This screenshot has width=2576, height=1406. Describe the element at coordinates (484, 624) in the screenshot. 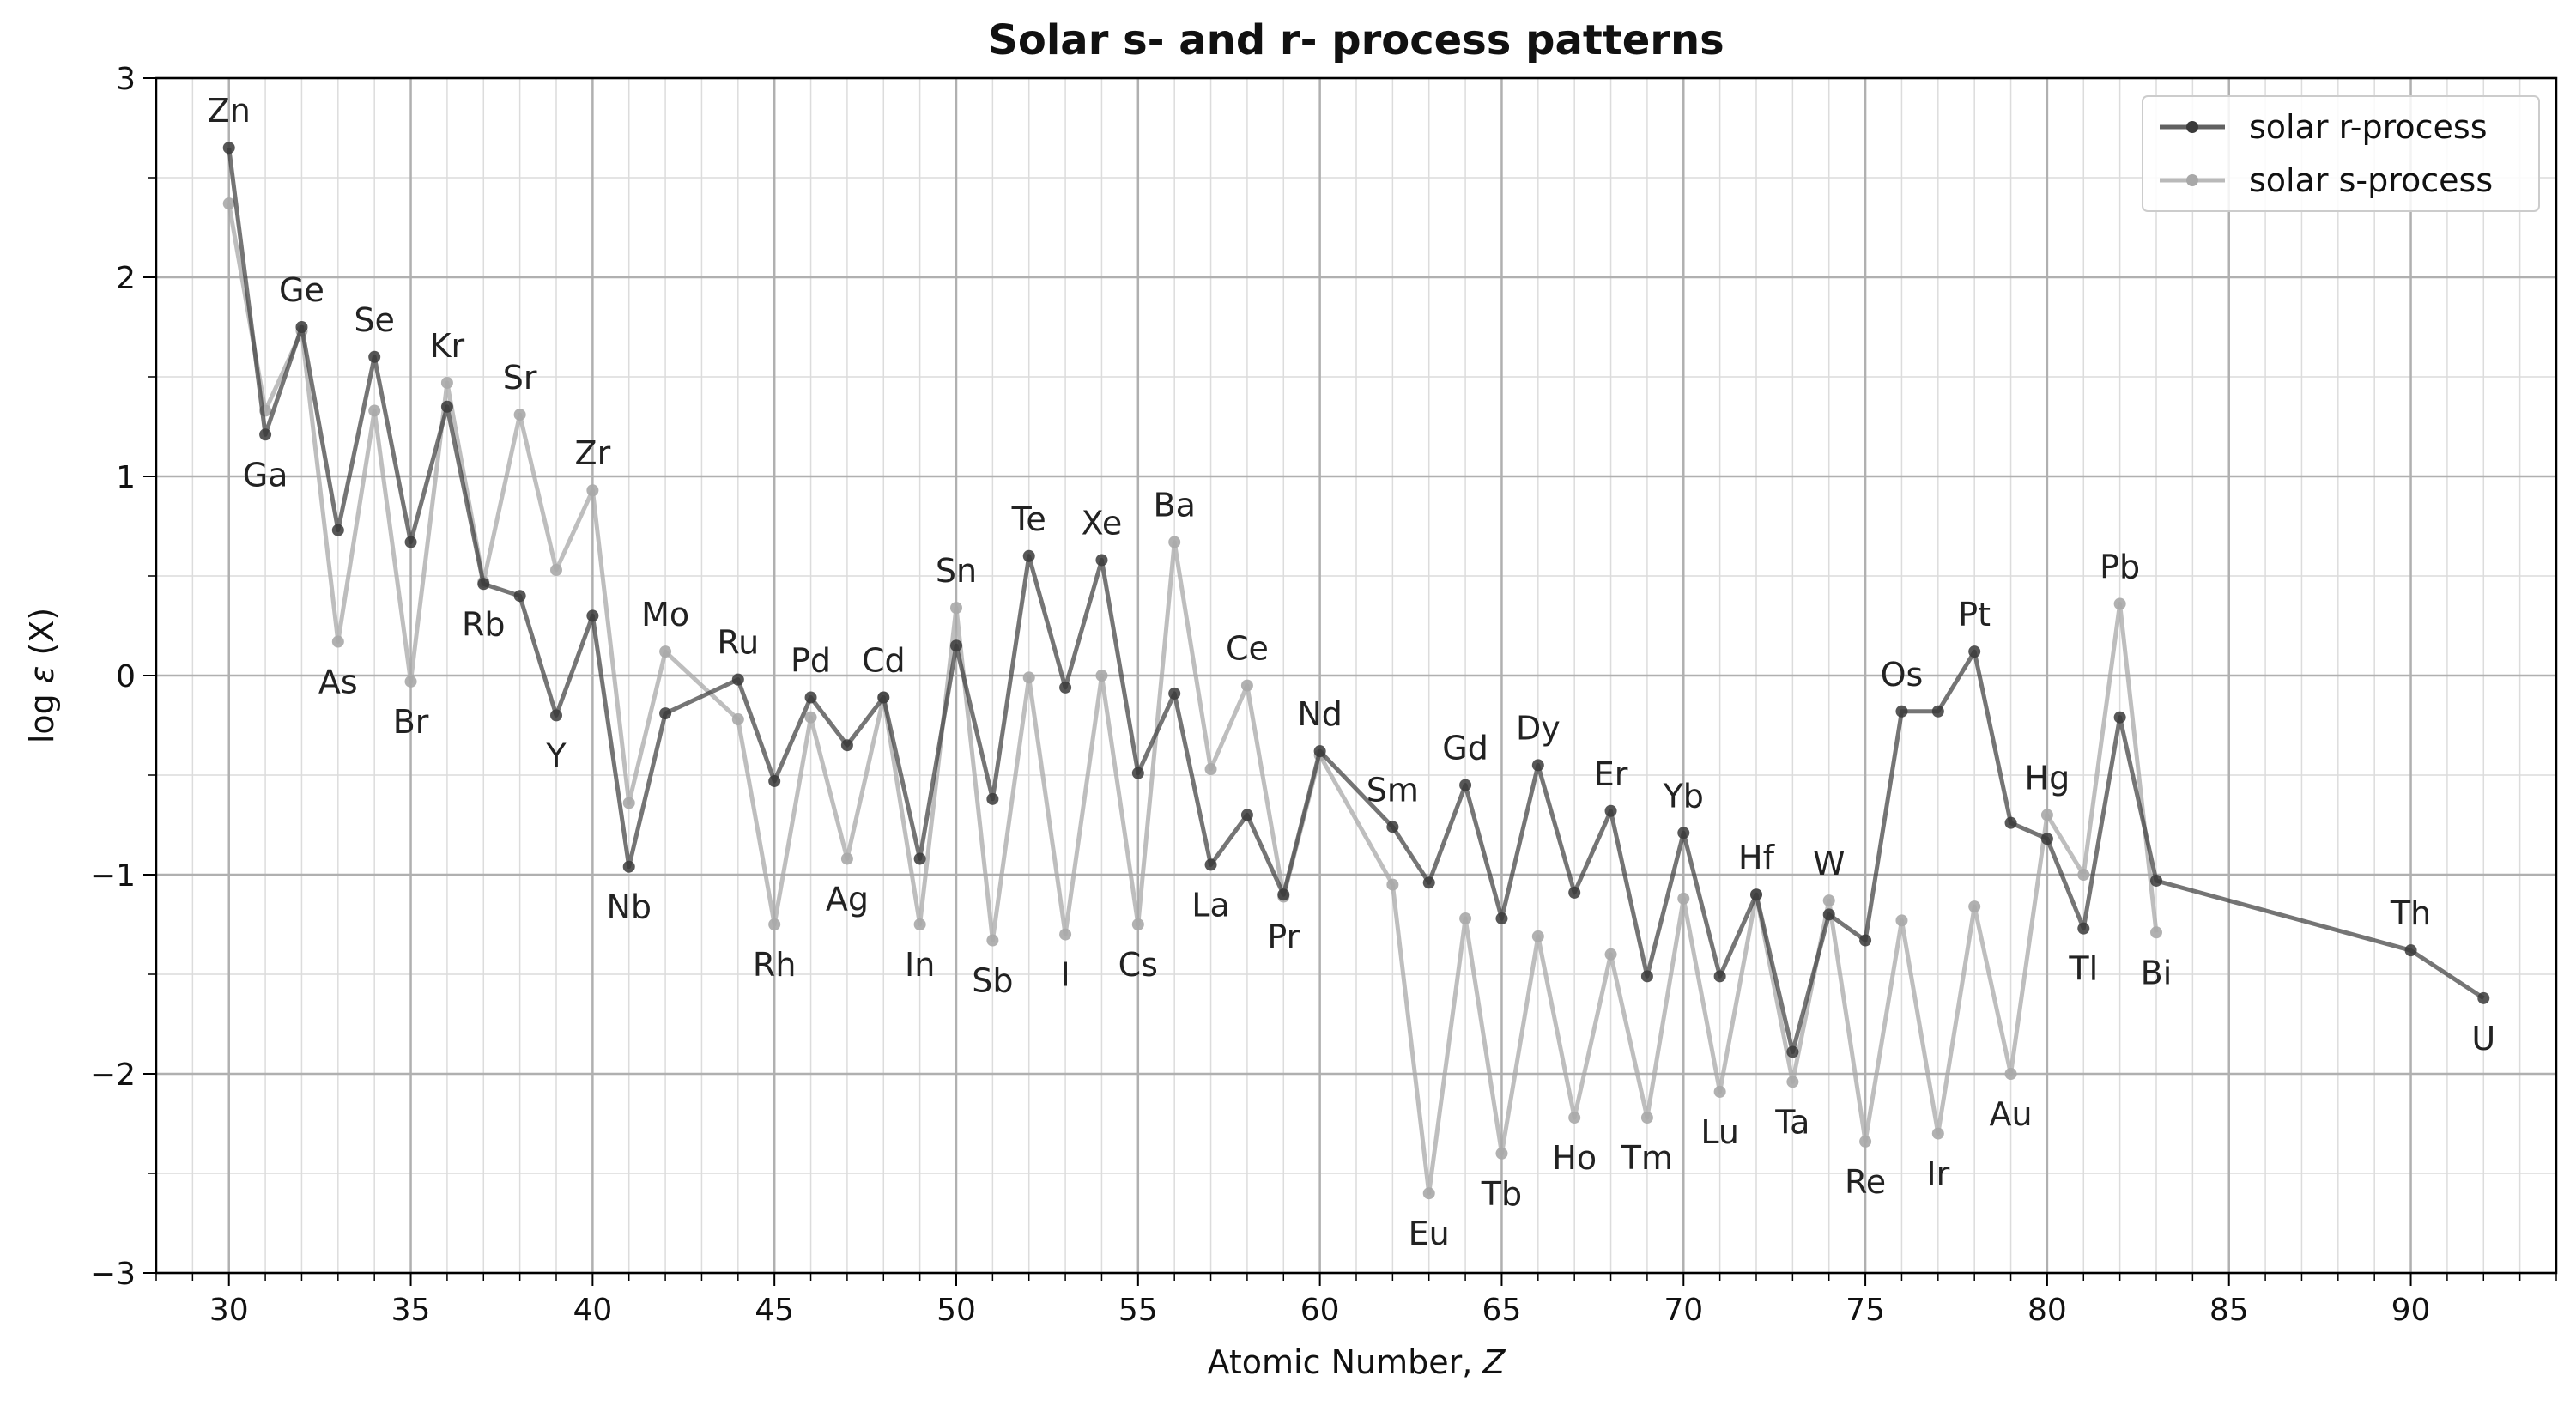

I see `element-label: Rb` at that location.